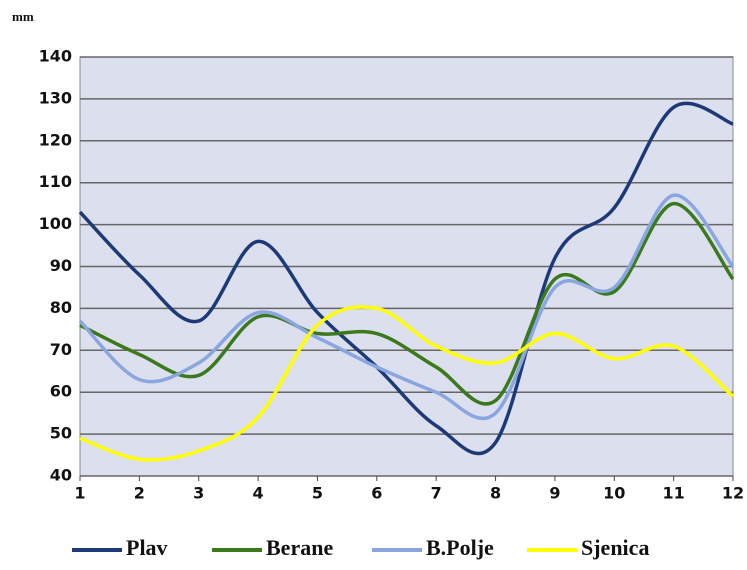  Describe the element at coordinates (79, 493) in the screenshot. I see `x-tick-label: 1` at that location.